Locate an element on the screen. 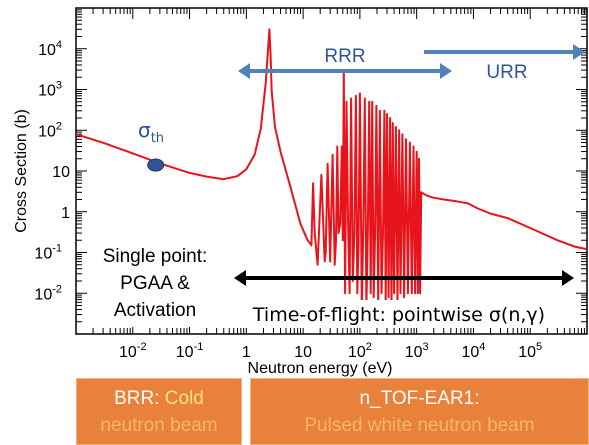  y-tick-label: 10⁴ is located at coordinates (50, 49).